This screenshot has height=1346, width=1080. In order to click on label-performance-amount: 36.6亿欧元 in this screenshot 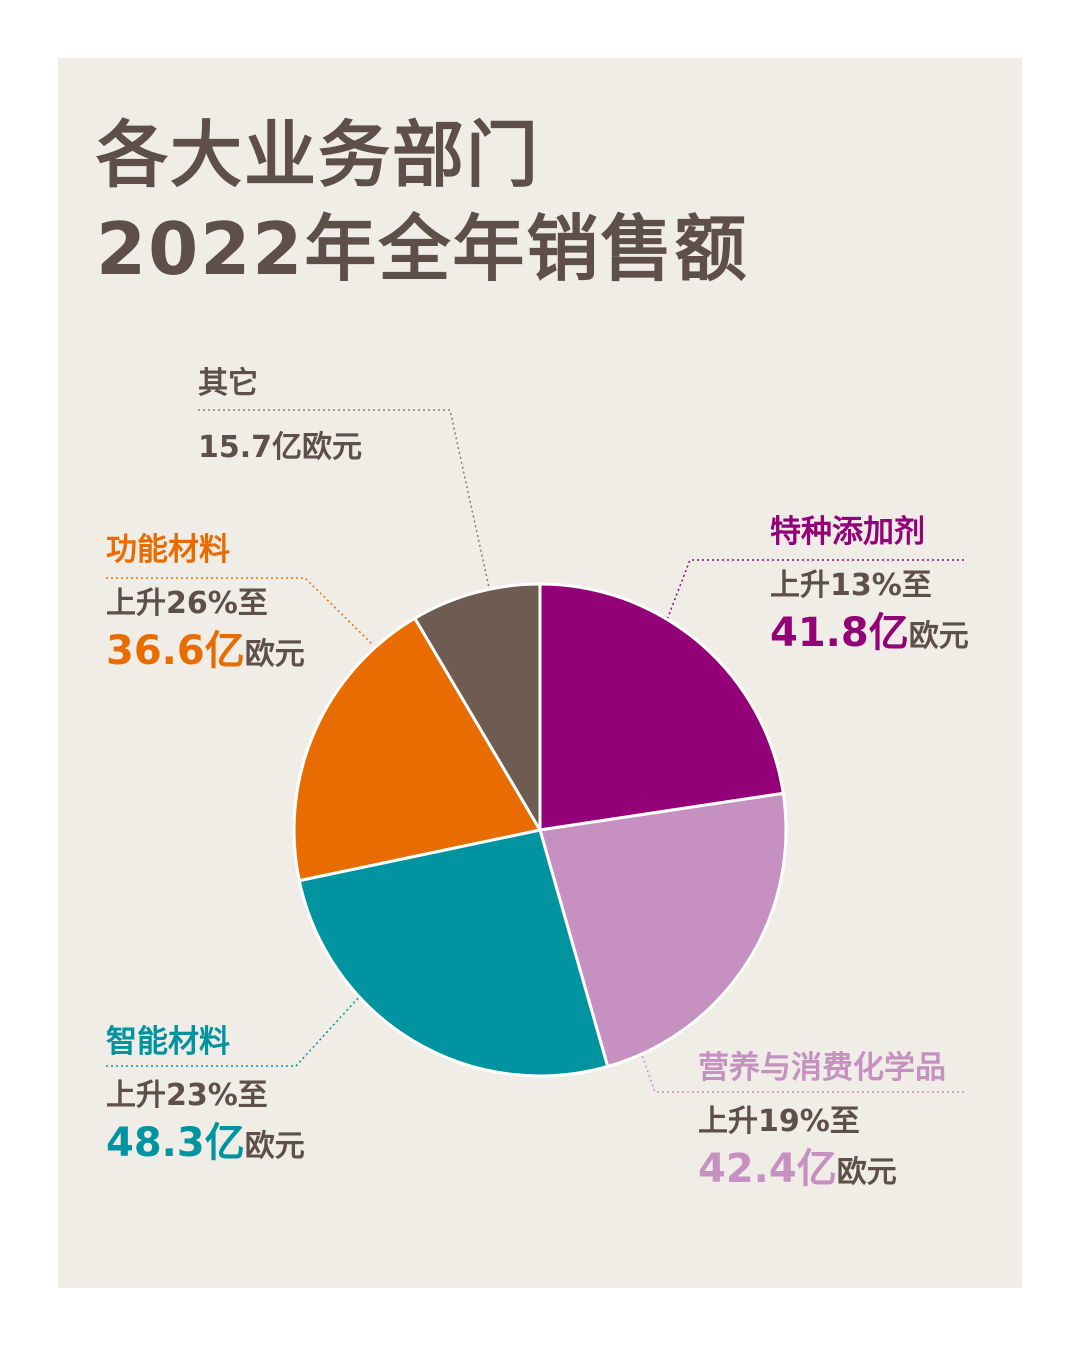, I will do `click(205, 653)`.